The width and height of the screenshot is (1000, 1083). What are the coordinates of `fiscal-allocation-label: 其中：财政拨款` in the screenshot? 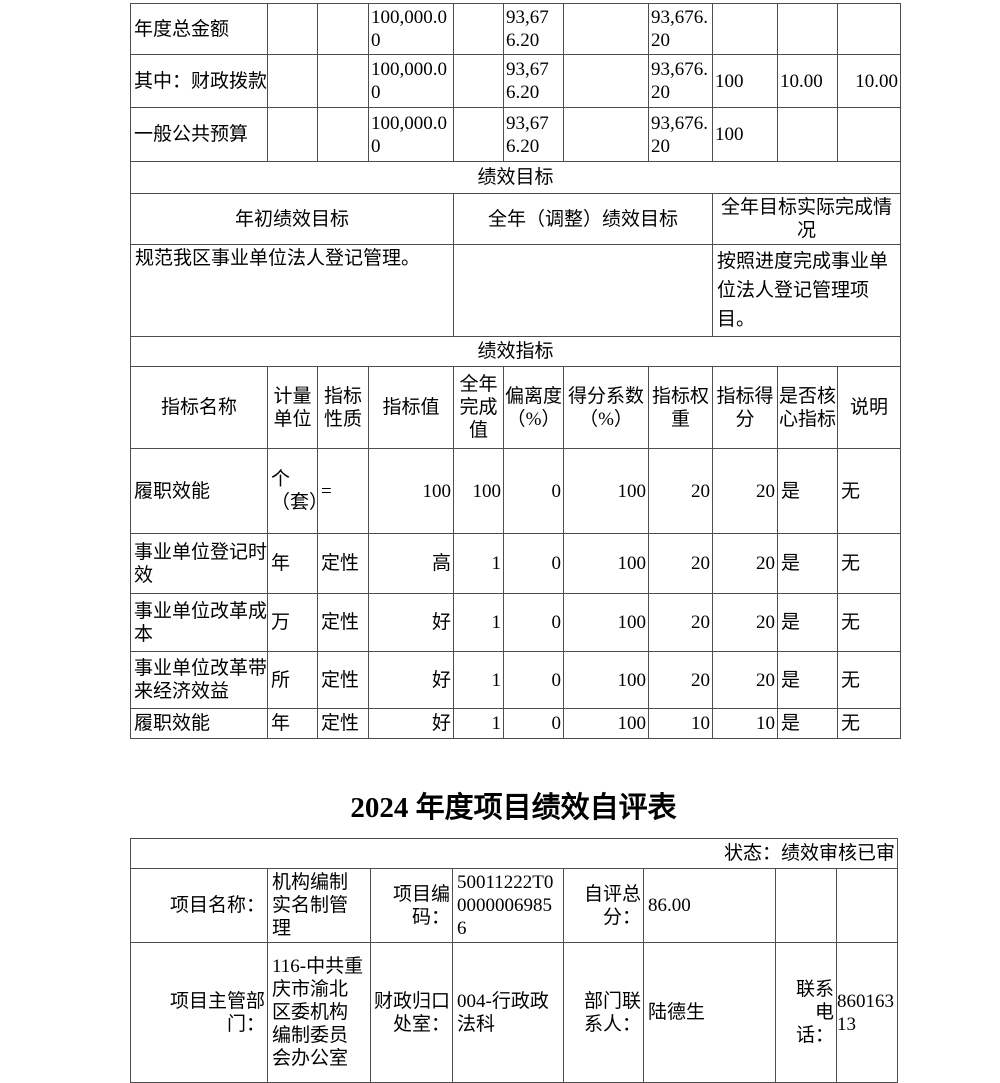 It's located at (199, 81).